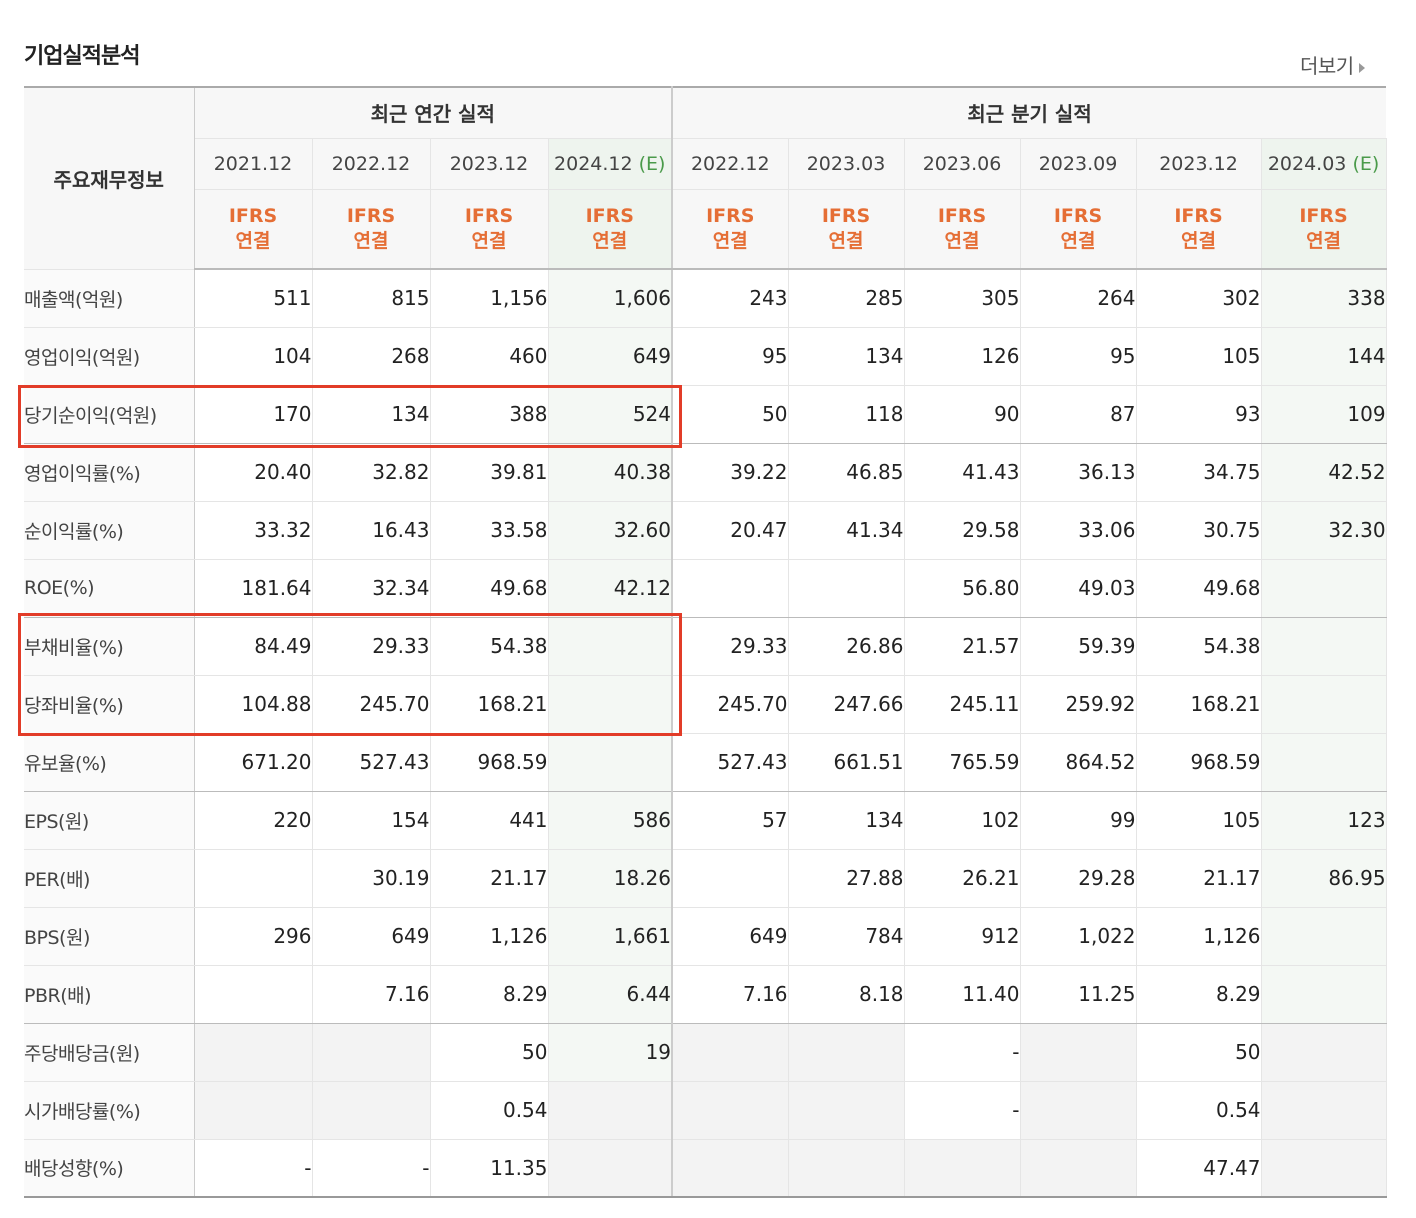 Image resolution: width=1416 pixels, height=1218 pixels. Describe the element at coordinates (489, 588) in the screenshot. I see `value-cell: 49.68` at that location.